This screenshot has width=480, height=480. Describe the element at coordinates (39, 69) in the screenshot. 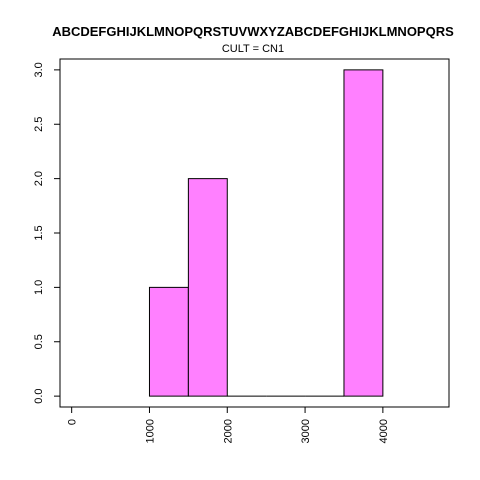

I see `y-tick-label: 3.0` at that location.